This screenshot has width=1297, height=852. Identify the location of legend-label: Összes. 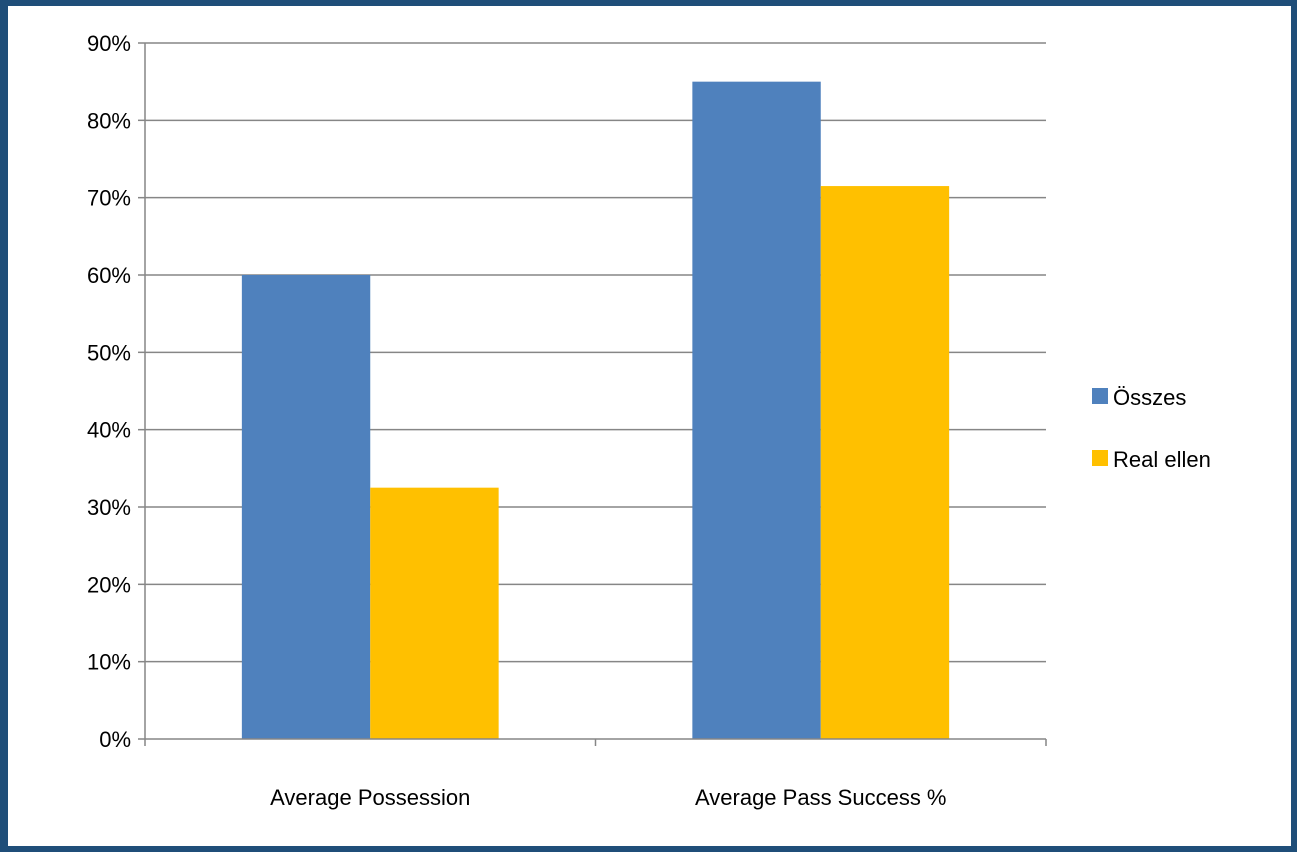
(1149, 397).